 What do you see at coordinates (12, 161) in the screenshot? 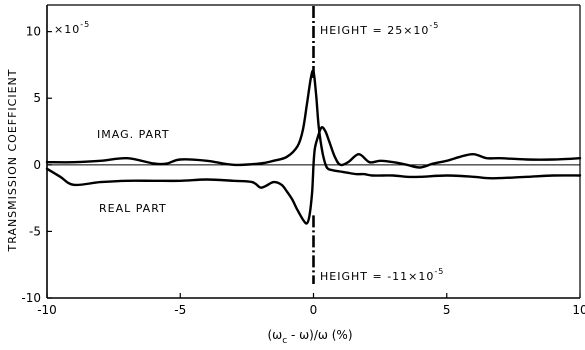
I see `y-axis-title: TRANSMISSION COEFFICIENT` at bounding box center [12, 161].